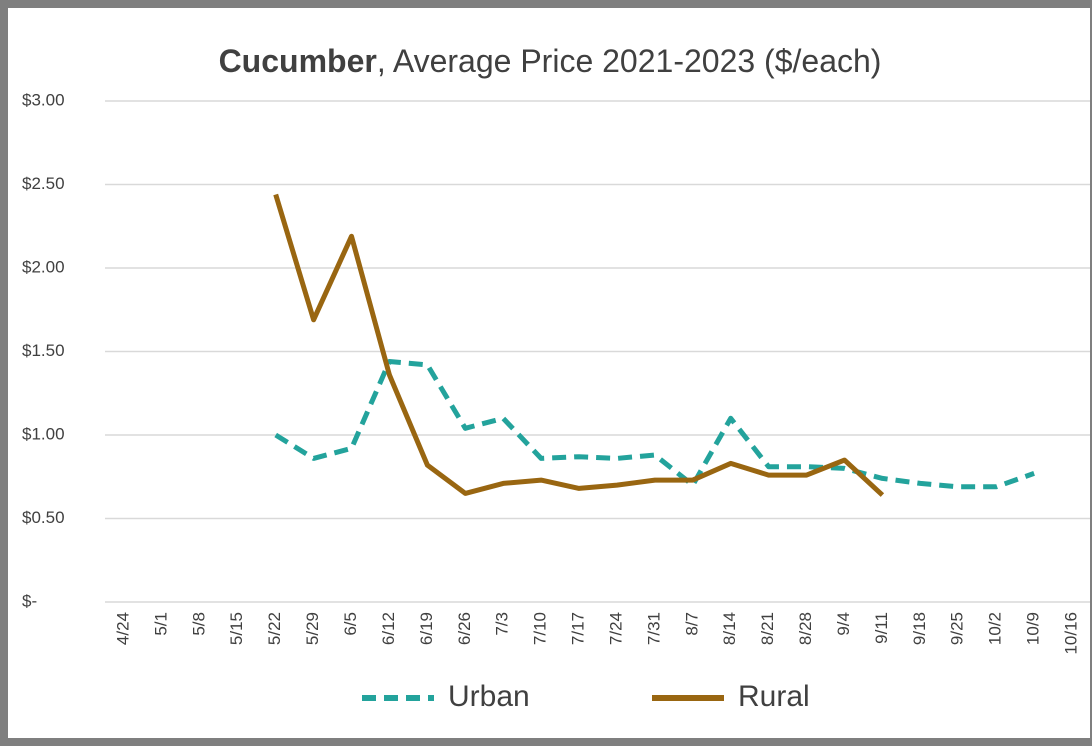 The image size is (1092, 746). What do you see at coordinates (160, 624) in the screenshot?
I see `x-tick-label: 5/1` at bounding box center [160, 624].